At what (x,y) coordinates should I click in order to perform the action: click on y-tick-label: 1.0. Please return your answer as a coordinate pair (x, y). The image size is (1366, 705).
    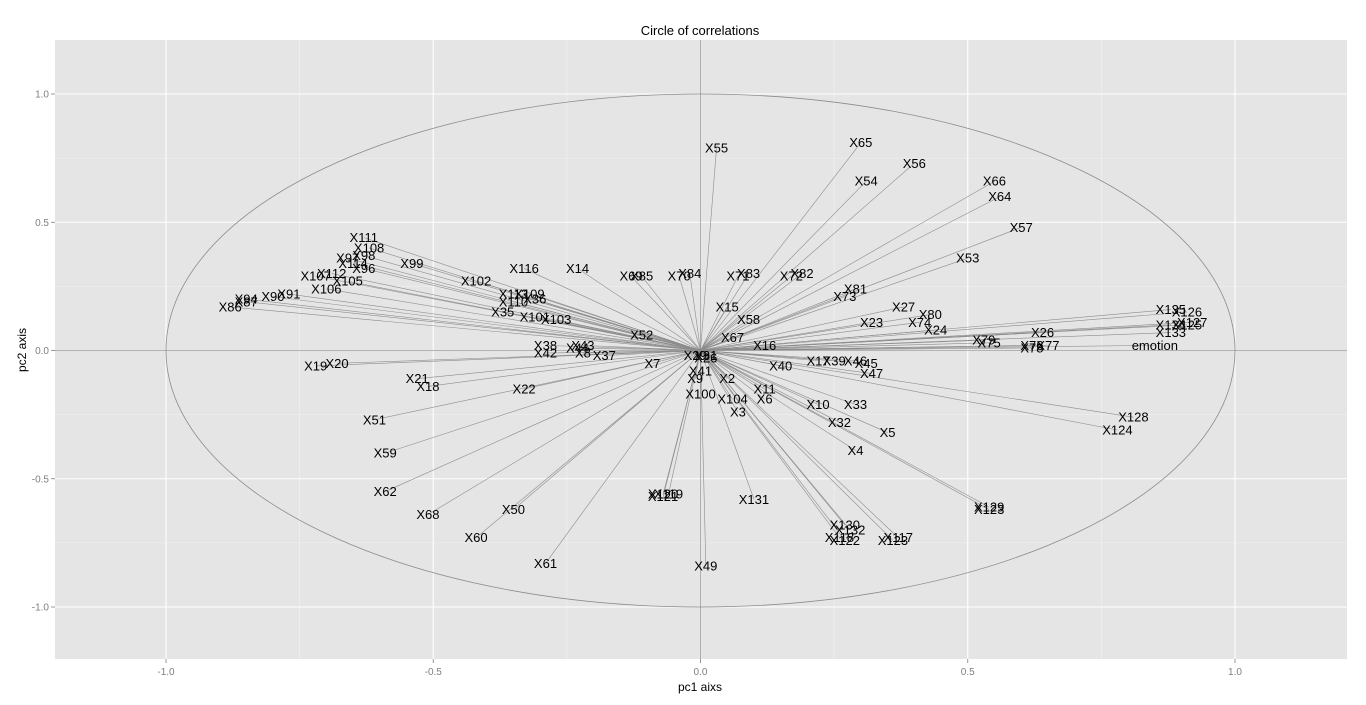
    Looking at the image, I should click on (42, 95).